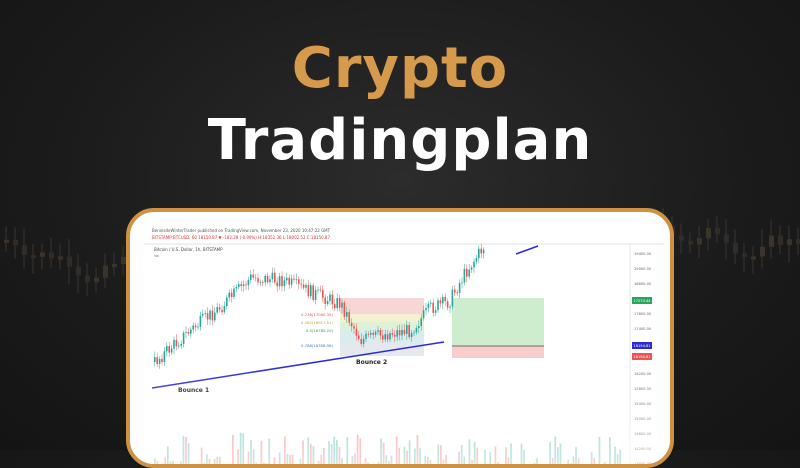  What do you see at coordinates (643, 464) in the screenshot?
I see `price-tick-label: 13800.00` at bounding box center [643, 464].